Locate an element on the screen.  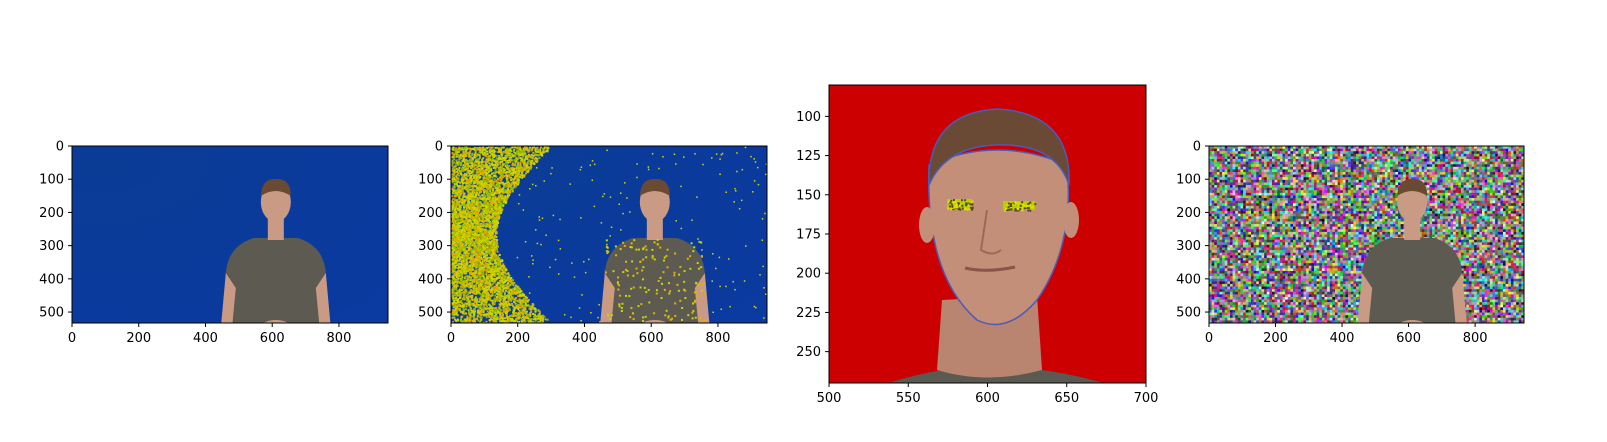
mouth is located at coordinates (990, 268).